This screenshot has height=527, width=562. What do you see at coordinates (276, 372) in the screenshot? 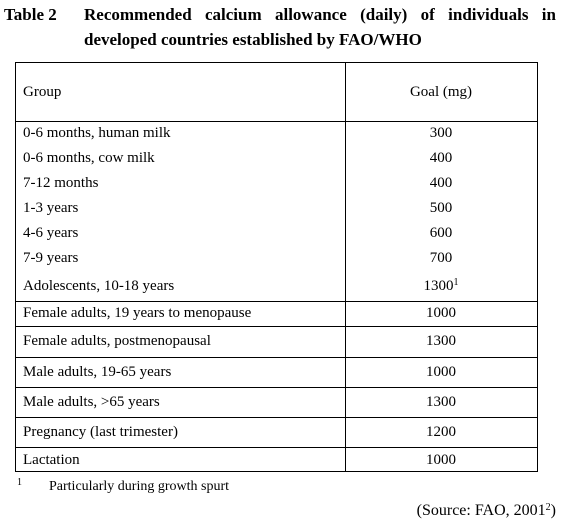
I see `table-row: Male adults, 19-65 years 1000` at bounding box center [276, 372].